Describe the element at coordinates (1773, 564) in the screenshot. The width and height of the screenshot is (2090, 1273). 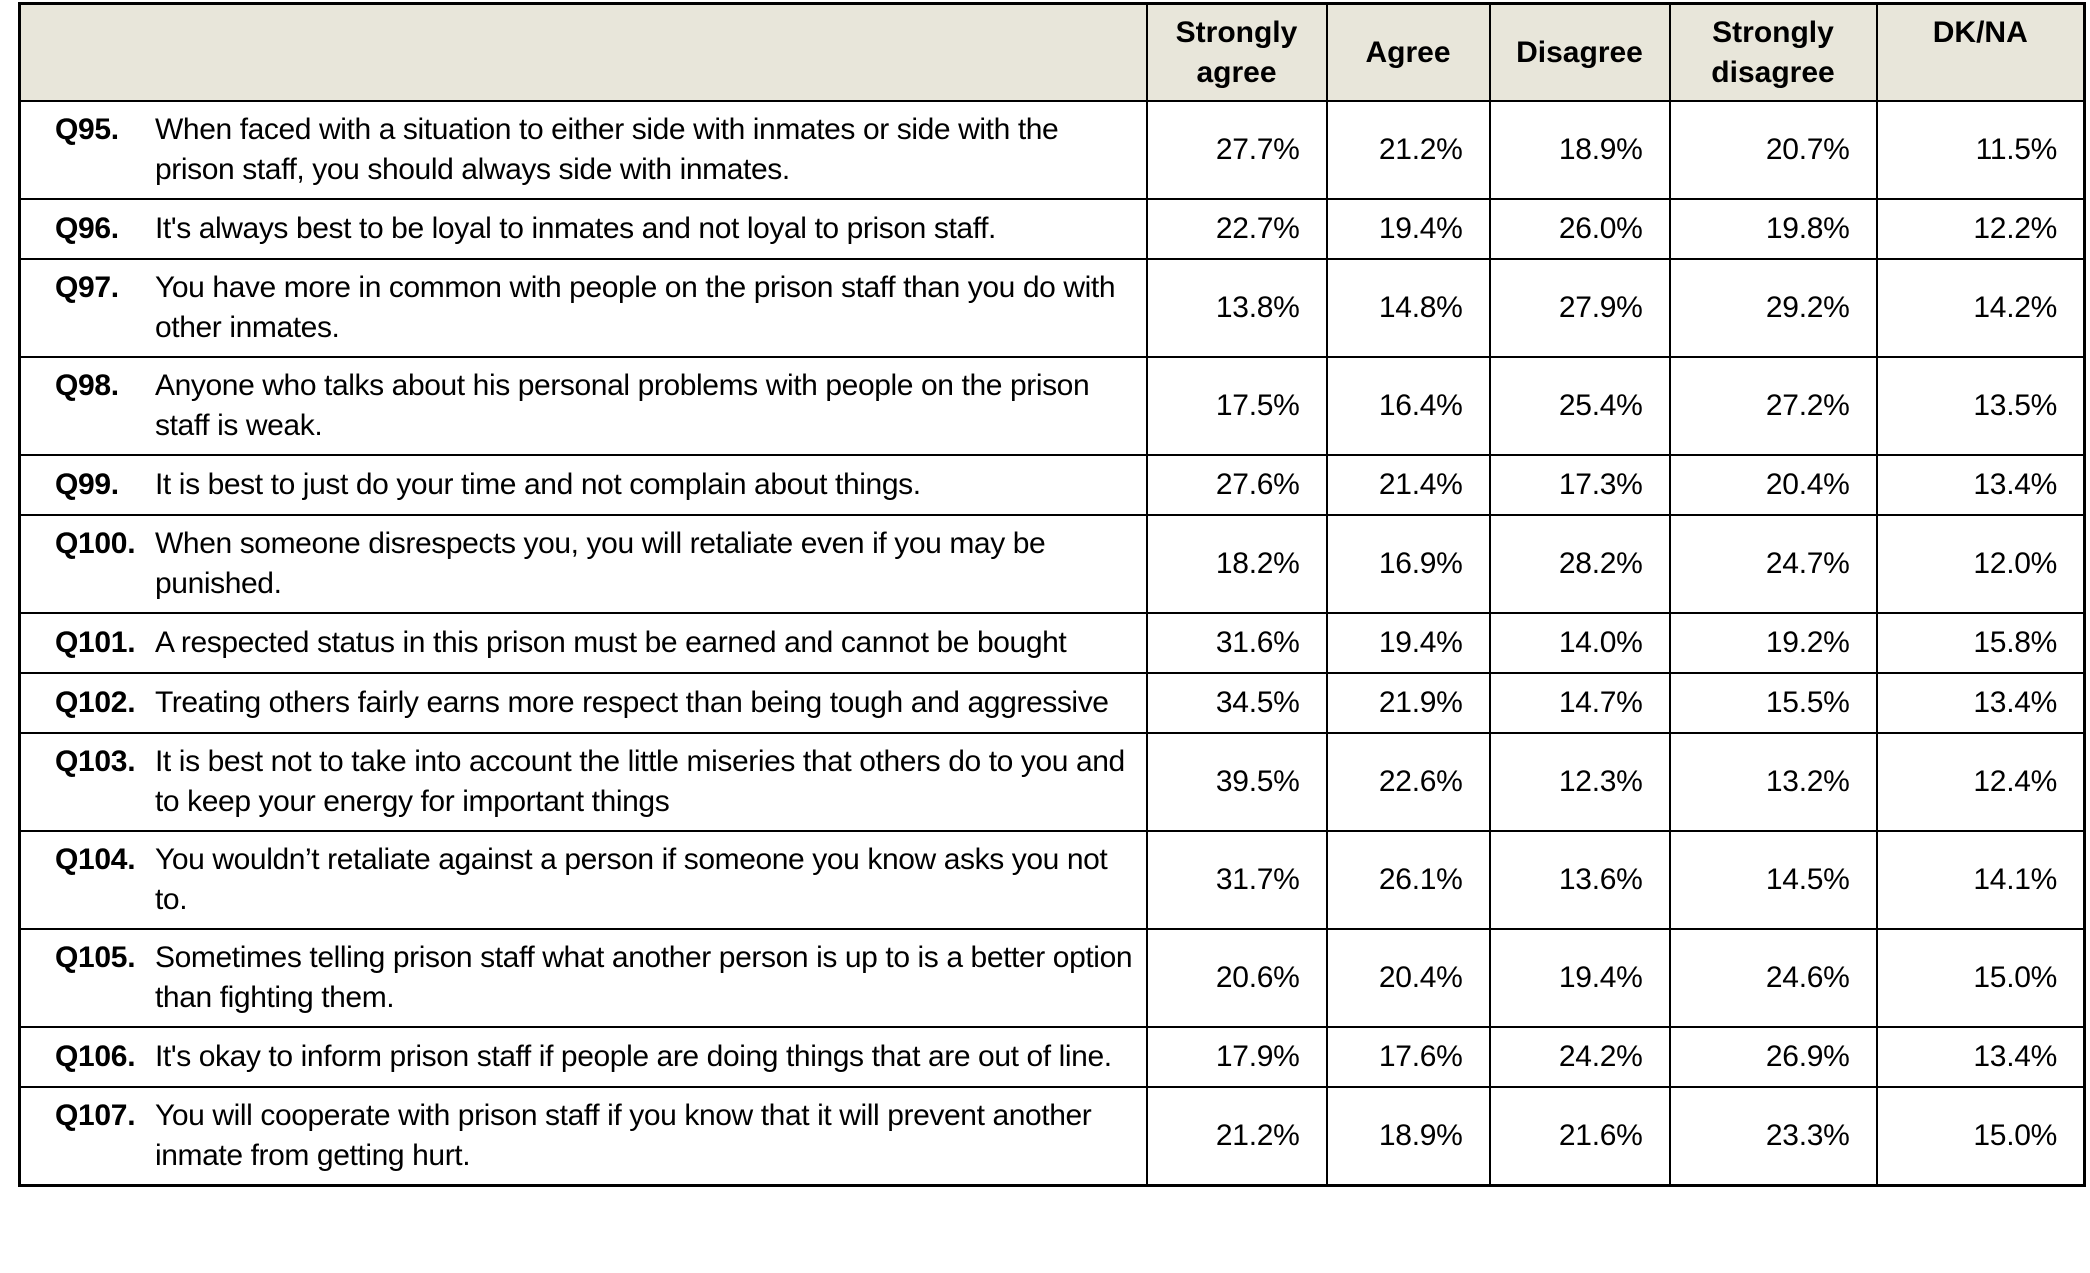
I see `value-strongly-disagree: 24.7%` at that location.